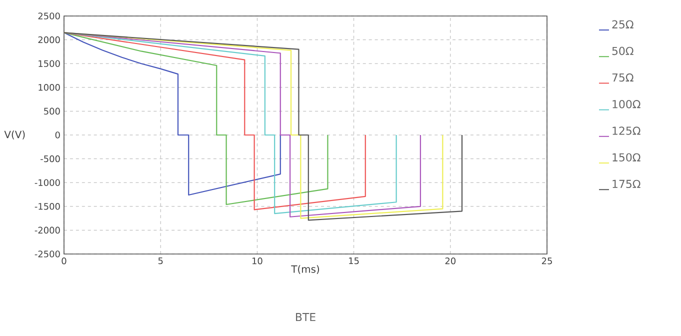 The image size is (681, 336). Describe the element at coordinates (47, 230) in the screenshot. I see `y-tick-label: -2000` at that location.